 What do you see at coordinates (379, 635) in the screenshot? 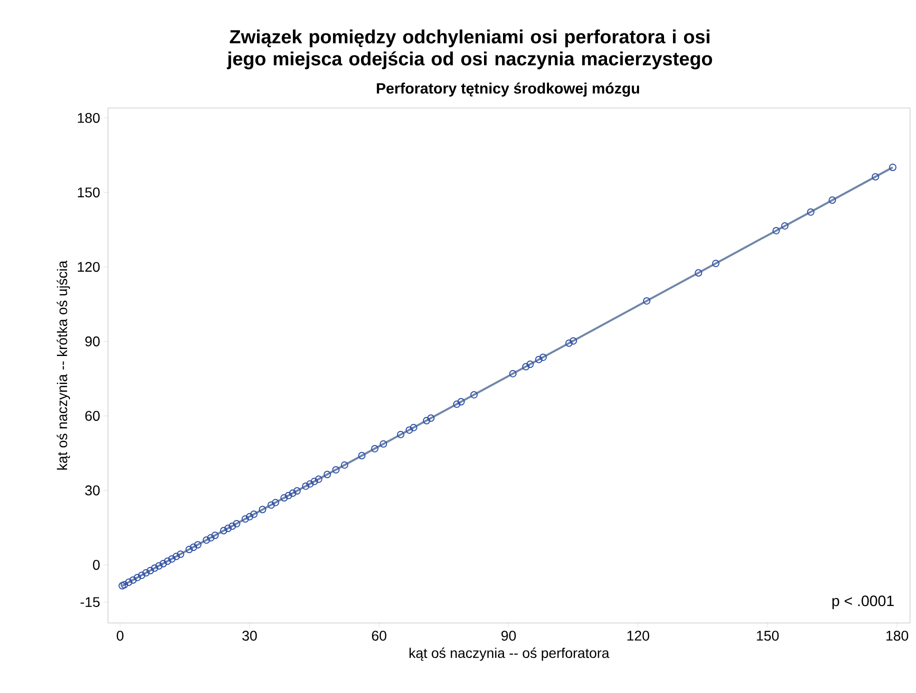
I see `x-tick-label: 60` at bounding box center [379, 635].